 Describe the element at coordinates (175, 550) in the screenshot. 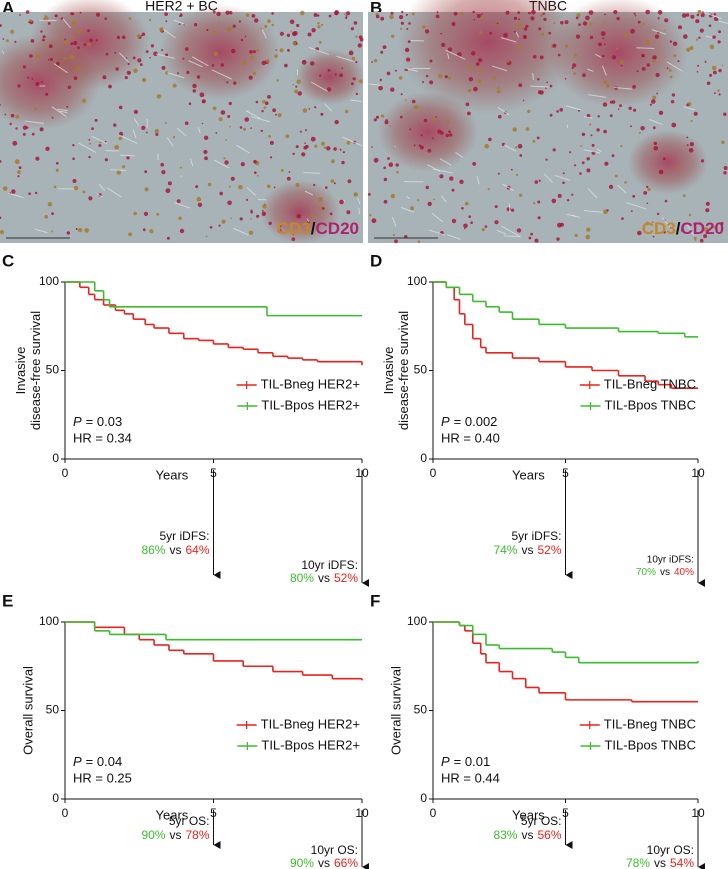

I see `callout-values: 86% vs 64%` at that location.